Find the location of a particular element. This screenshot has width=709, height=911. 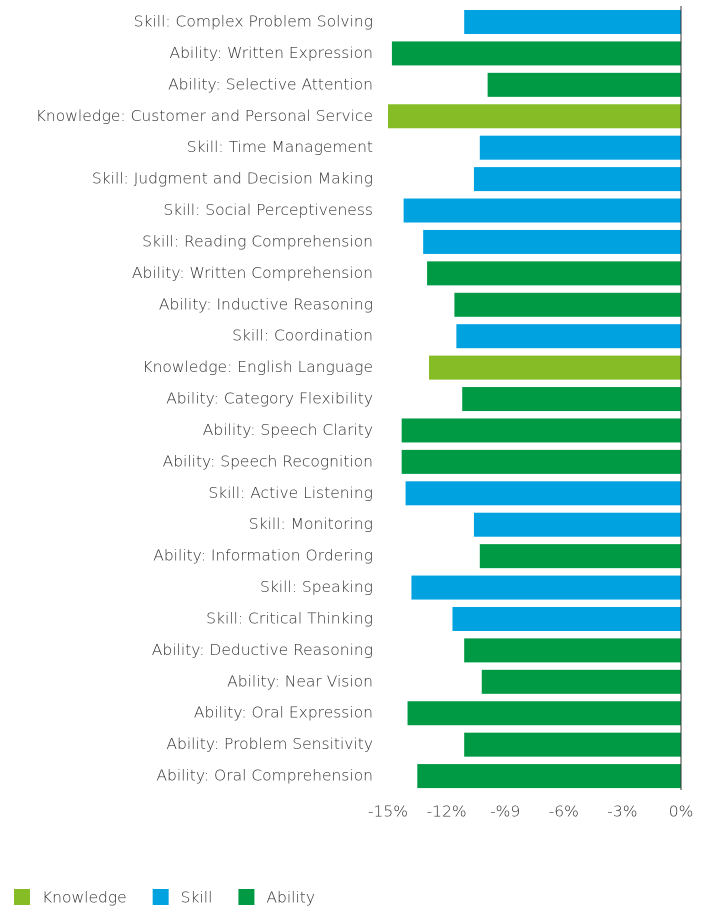

x-tick-label: 0% is located at coordinates (681, 812).